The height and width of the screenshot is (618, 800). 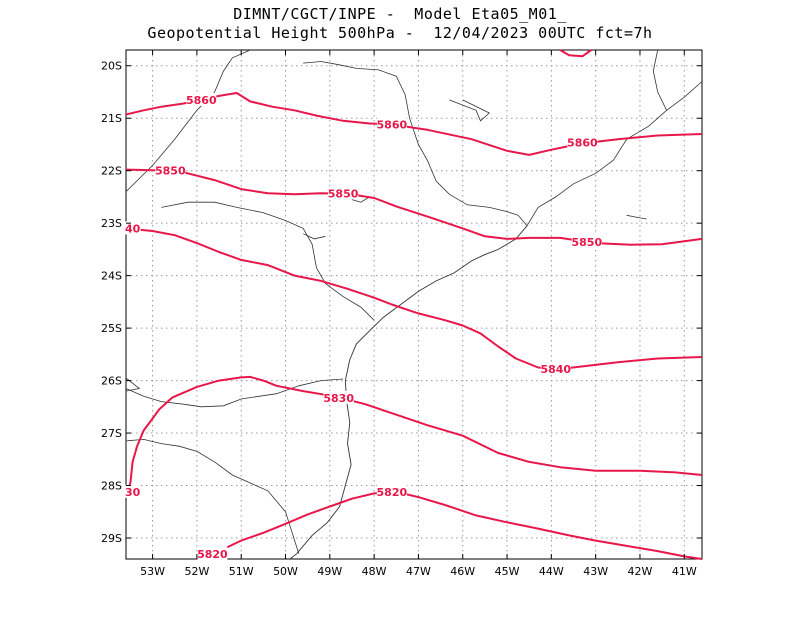 I want to click on jurumirim-lake, so click(x=314, y=236).